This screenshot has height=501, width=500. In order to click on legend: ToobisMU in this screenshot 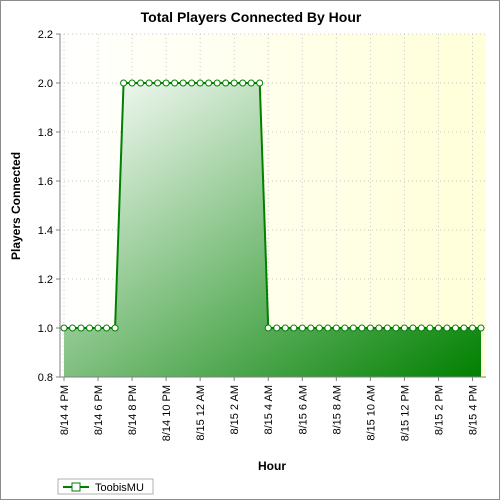, I will do `click(105, 486)`.